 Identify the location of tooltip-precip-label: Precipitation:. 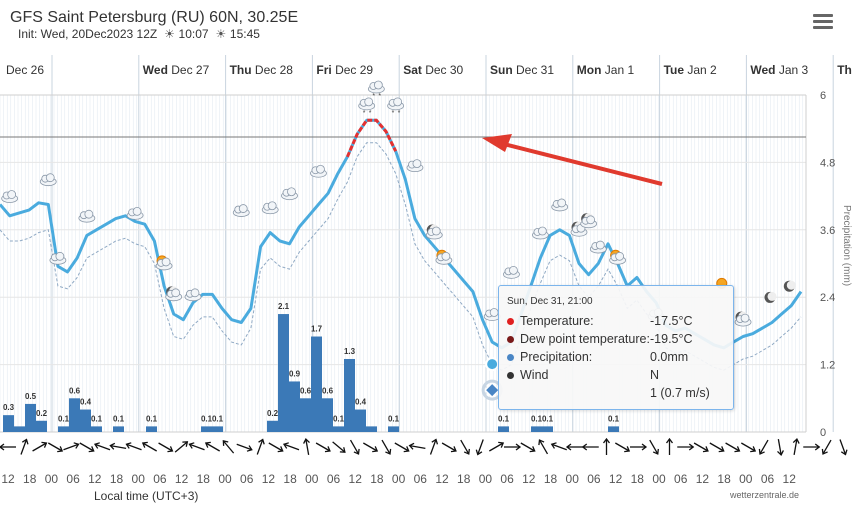
(549, 357).